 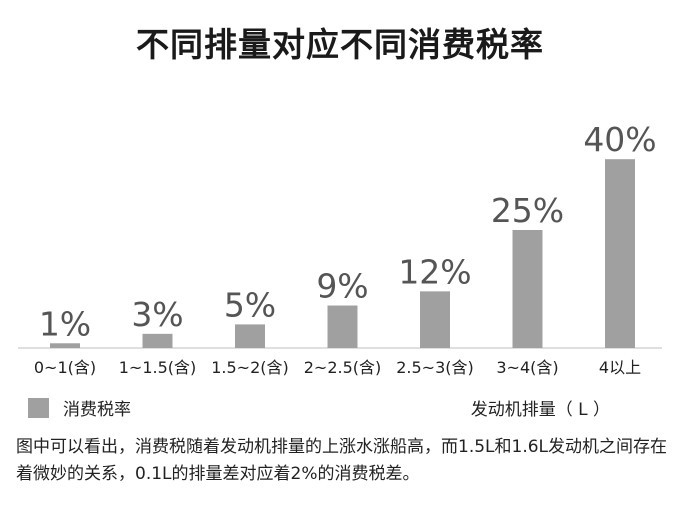 What do you see at coordinates (435, 367) in the screenshot?
I see `x-tick-label: 2.5~3(含)` at bounding box center [435, 367].